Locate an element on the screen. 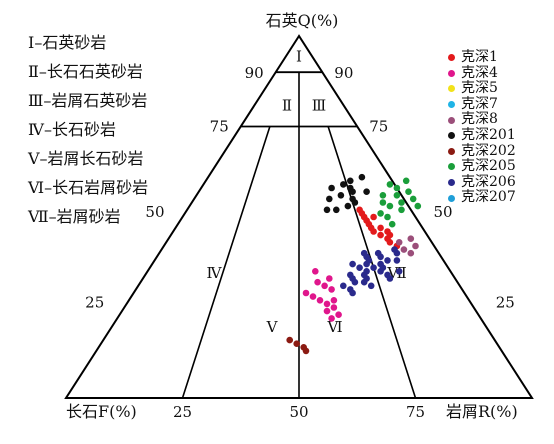 This screenshot has width=554, height=444. tick-right-90: 90 is located at coordinates (343, 73).